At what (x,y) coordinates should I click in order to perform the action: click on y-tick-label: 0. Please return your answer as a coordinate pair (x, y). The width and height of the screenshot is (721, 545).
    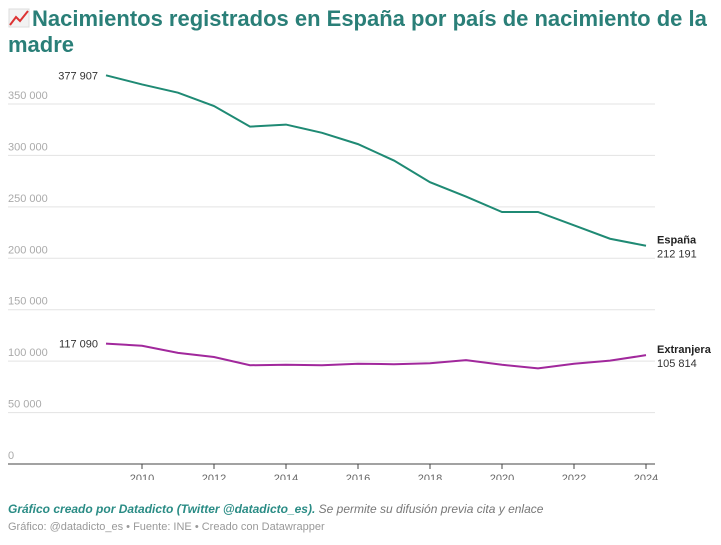
    Looking at the image, I should click on (11, 456).